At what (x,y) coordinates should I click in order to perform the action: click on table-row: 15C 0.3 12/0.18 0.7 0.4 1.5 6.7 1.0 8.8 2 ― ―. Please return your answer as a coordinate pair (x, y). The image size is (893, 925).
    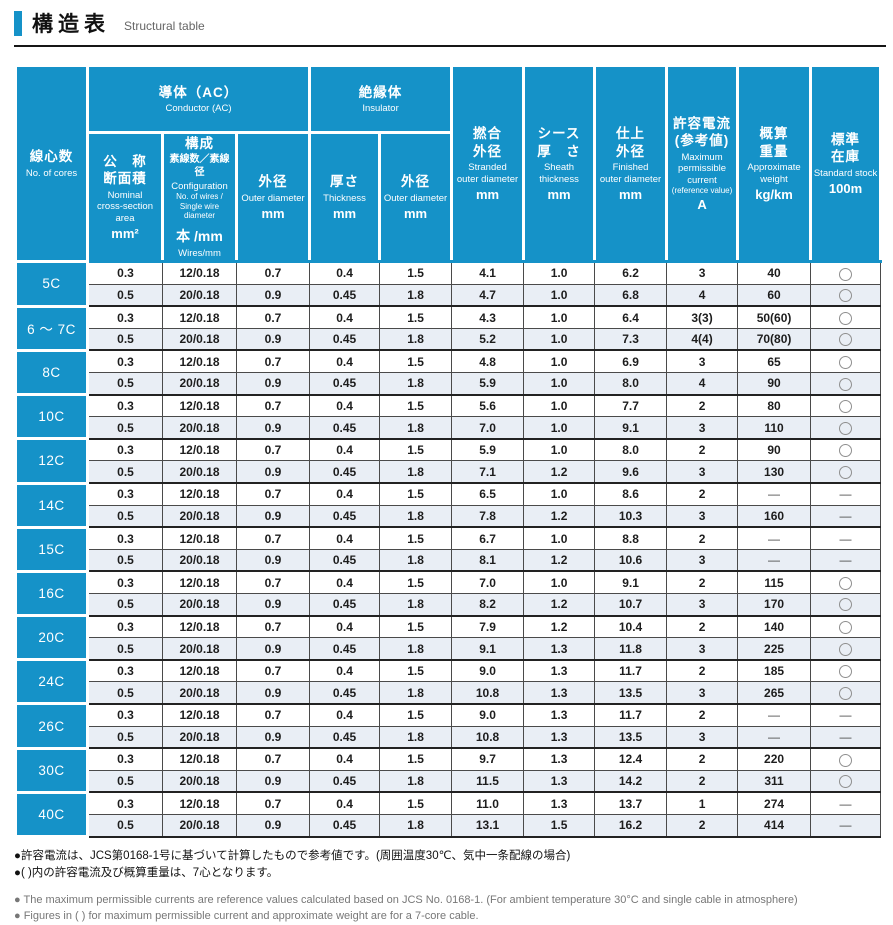
    Looking at the image, I should click on (448, 549).